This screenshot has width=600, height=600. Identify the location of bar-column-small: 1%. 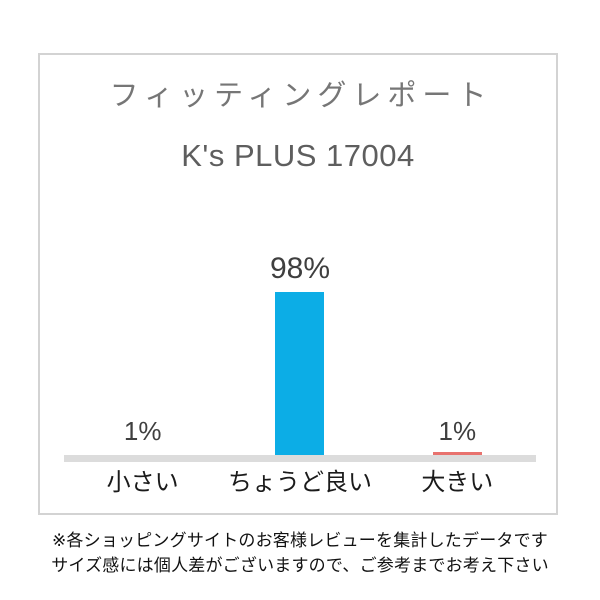
(142, 332).